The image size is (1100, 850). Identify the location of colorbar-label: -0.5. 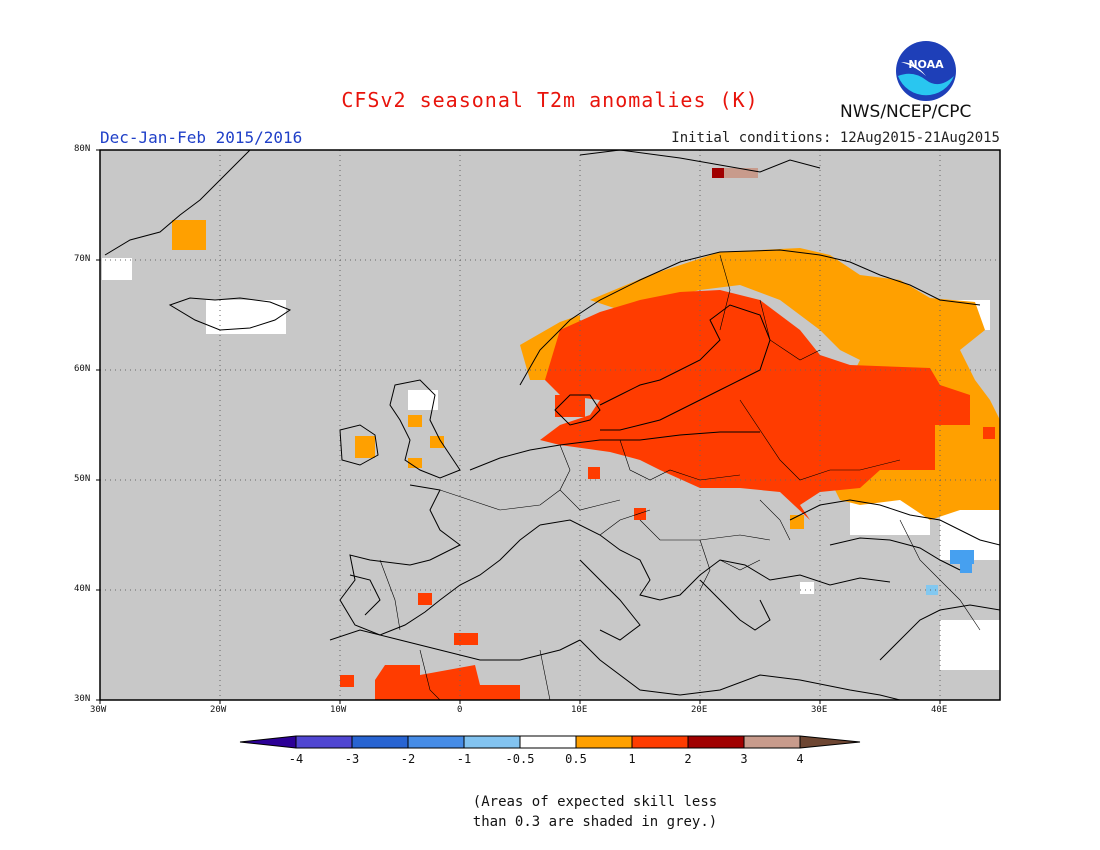
(520, 759).